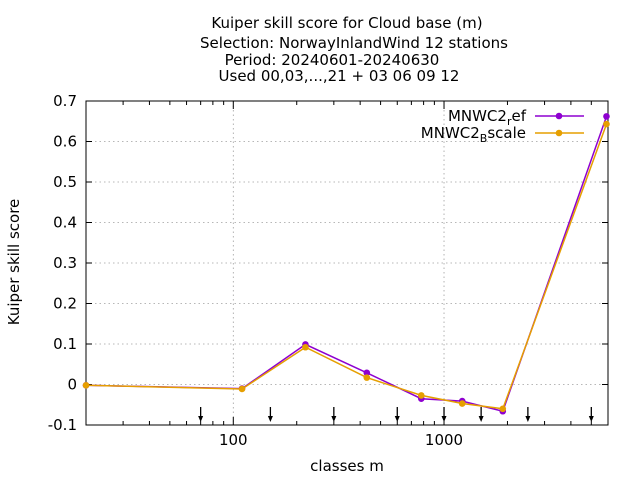 This screenshot has width=640, height=480. I want to click on class-limit-markers, so click(396, 414).